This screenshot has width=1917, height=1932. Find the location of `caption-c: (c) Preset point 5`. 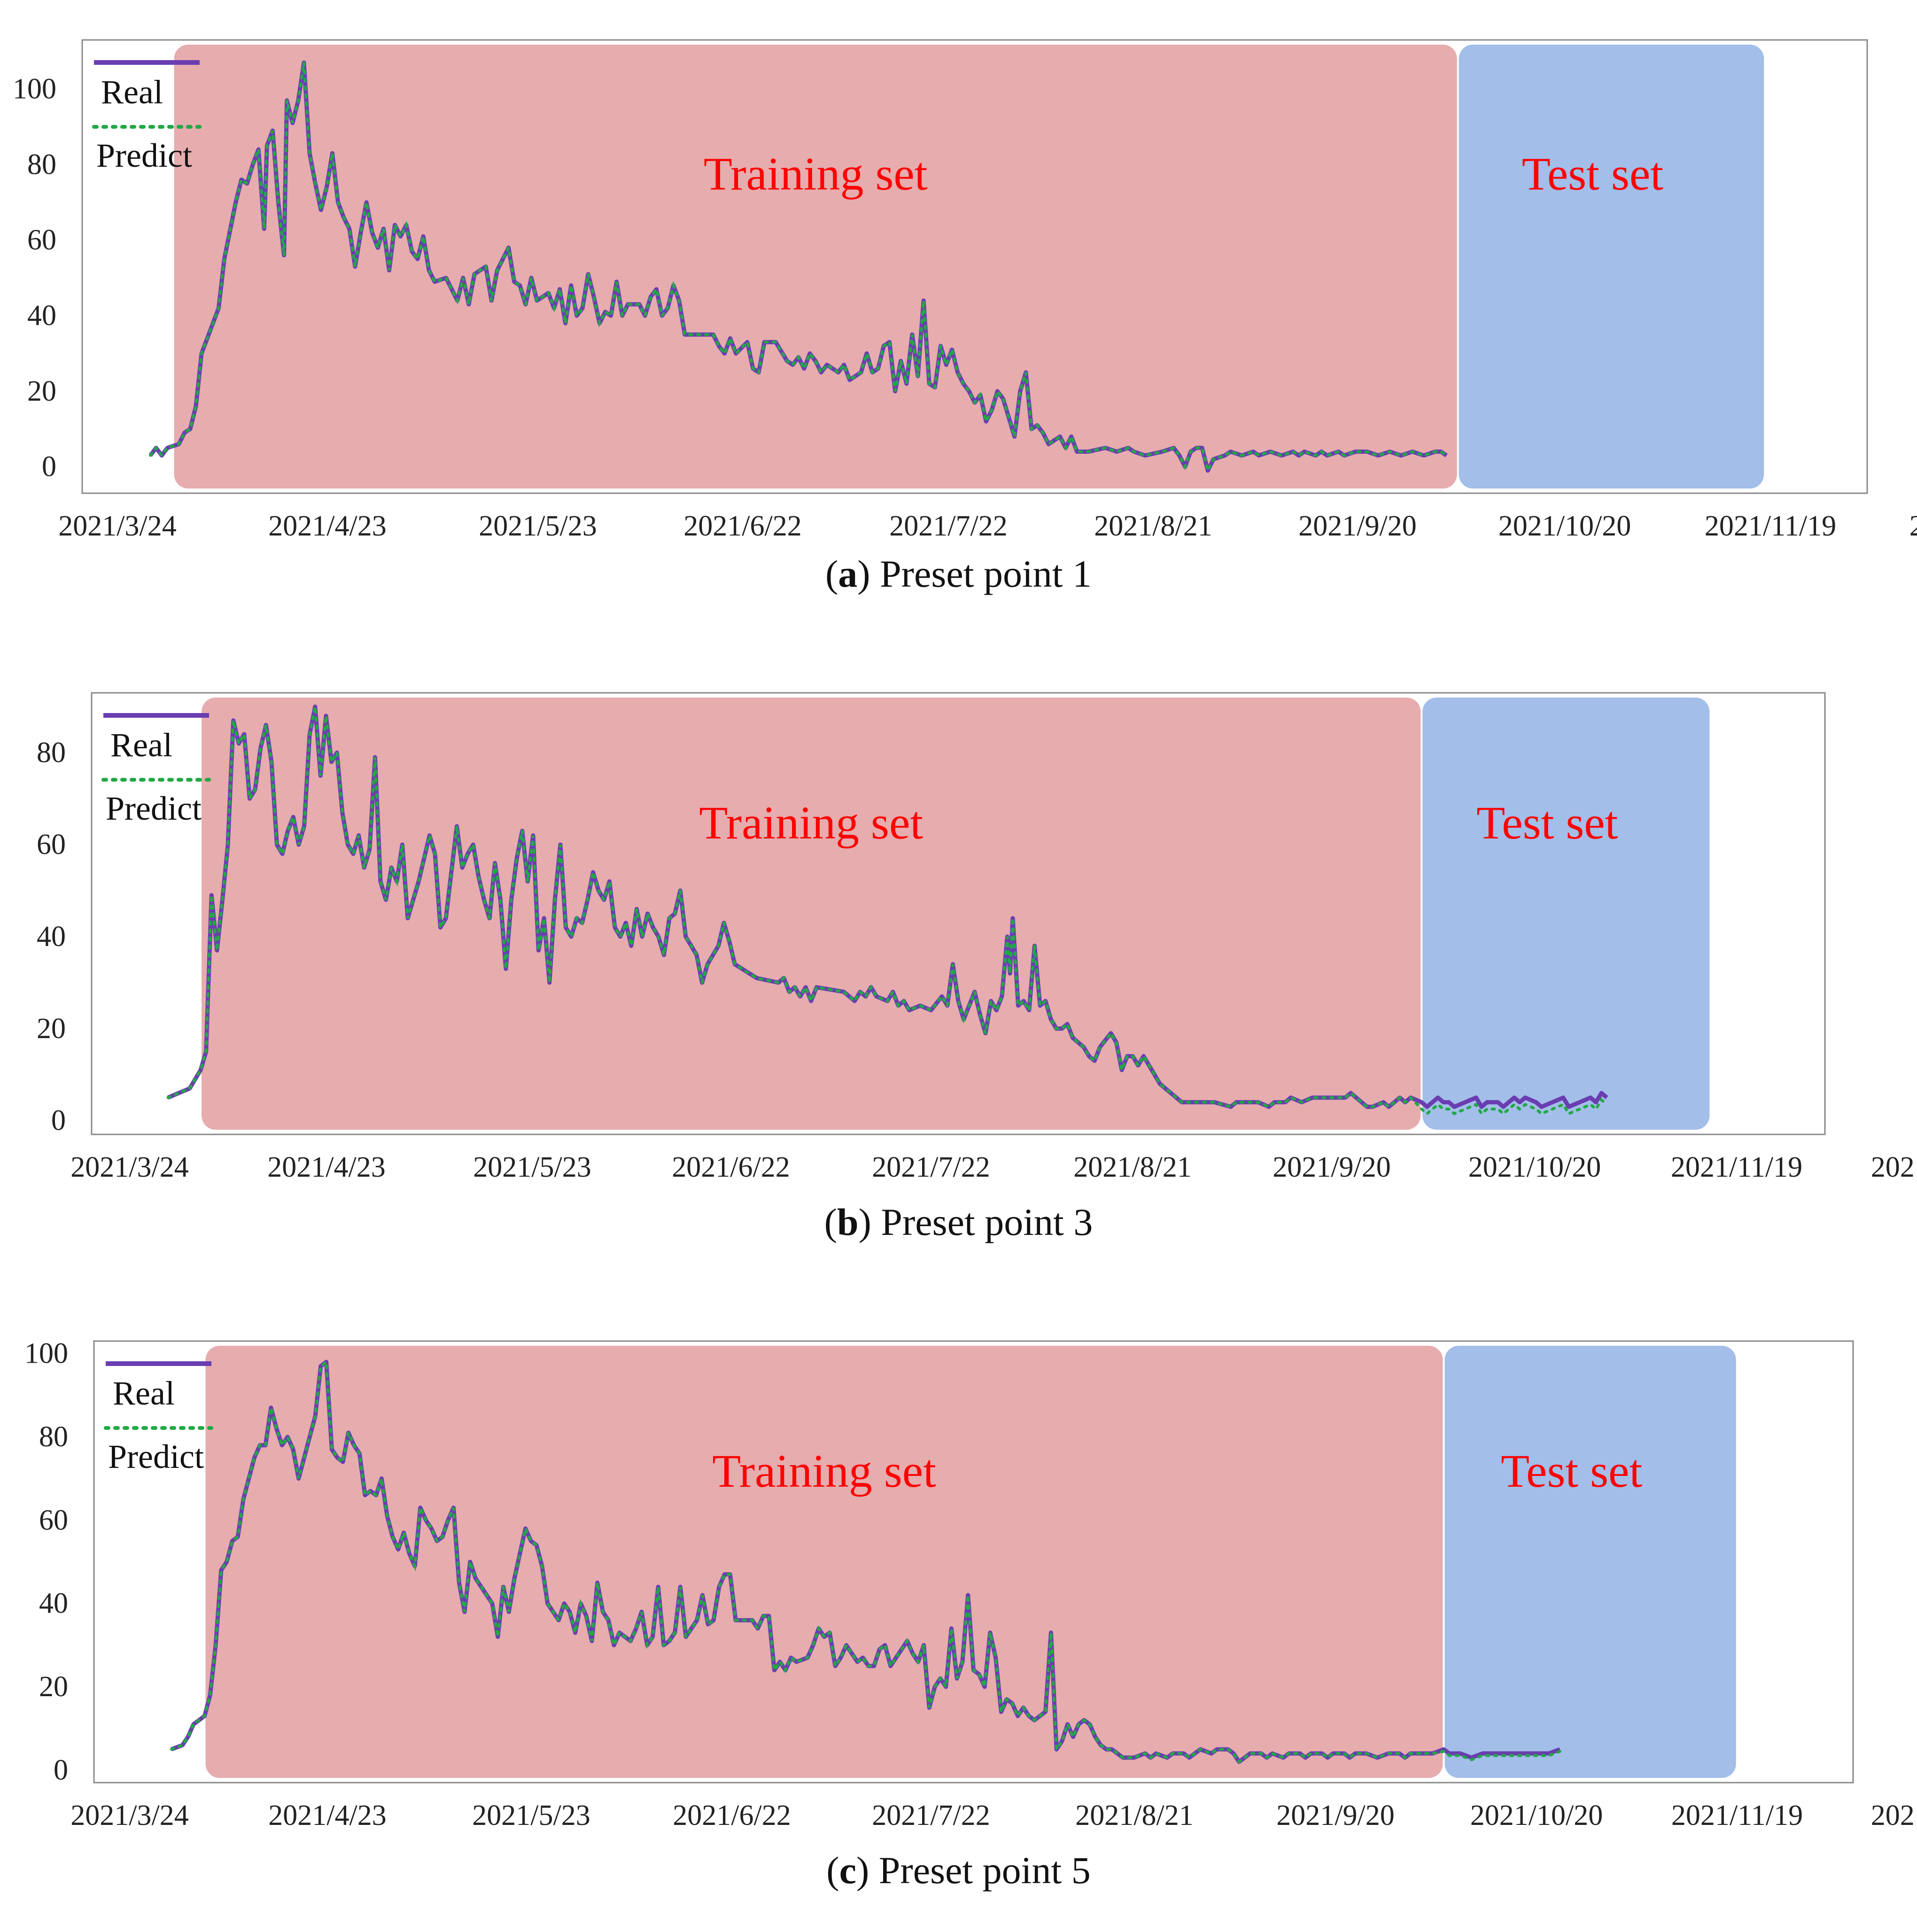

caption-c: (c) Preset point 5 is located at coordinates (958, 1871).